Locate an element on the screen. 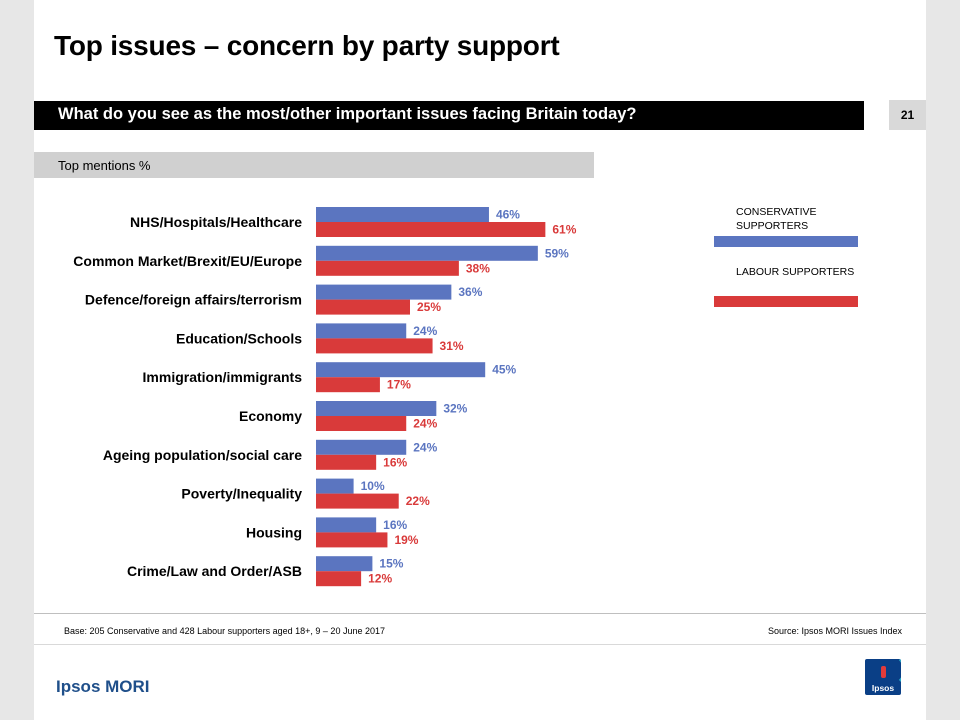 The height and width of the screenshot is (720, 960). page-number: 21 is located at coordinates (907, 115).